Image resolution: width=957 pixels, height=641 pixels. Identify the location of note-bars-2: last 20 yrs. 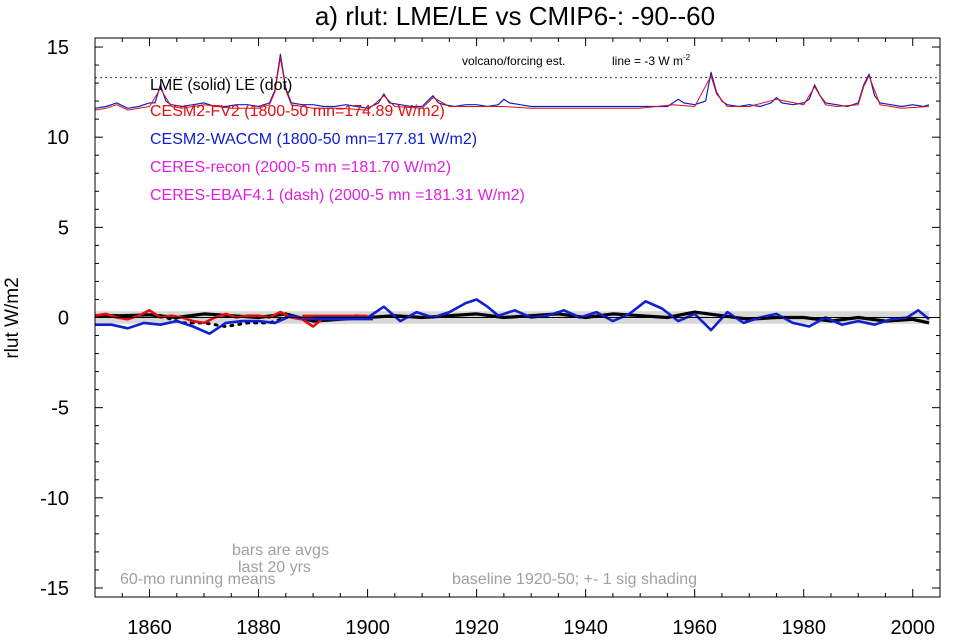
(274, 567).